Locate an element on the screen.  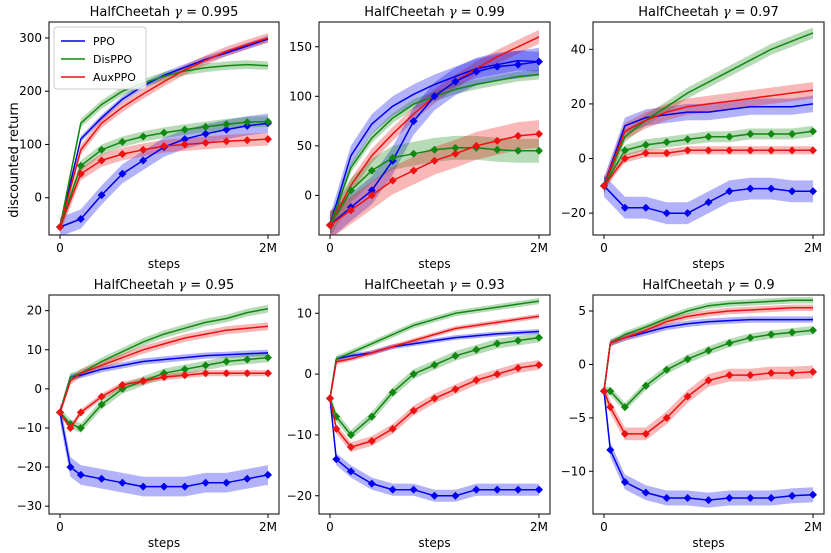
plot-frame is located at coordinates (164, 128).